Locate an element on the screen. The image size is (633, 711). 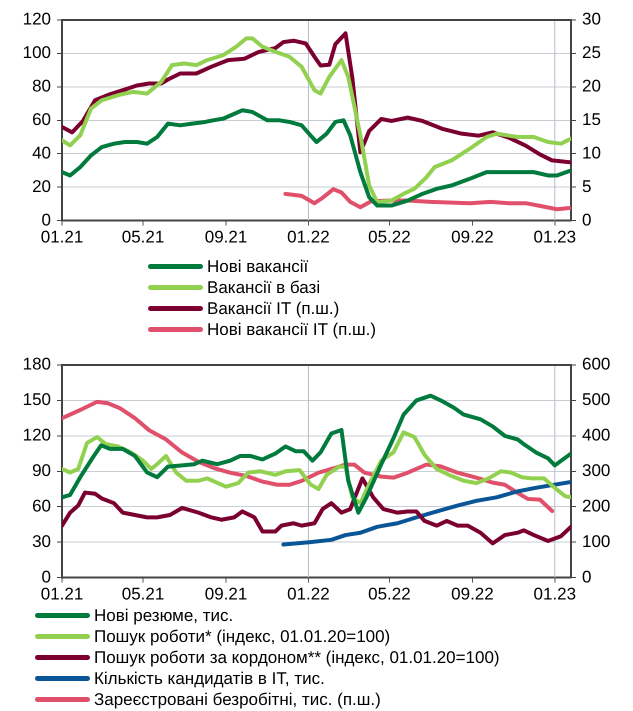
y2-tick-label: 100 is located at coordinates (596, 541).